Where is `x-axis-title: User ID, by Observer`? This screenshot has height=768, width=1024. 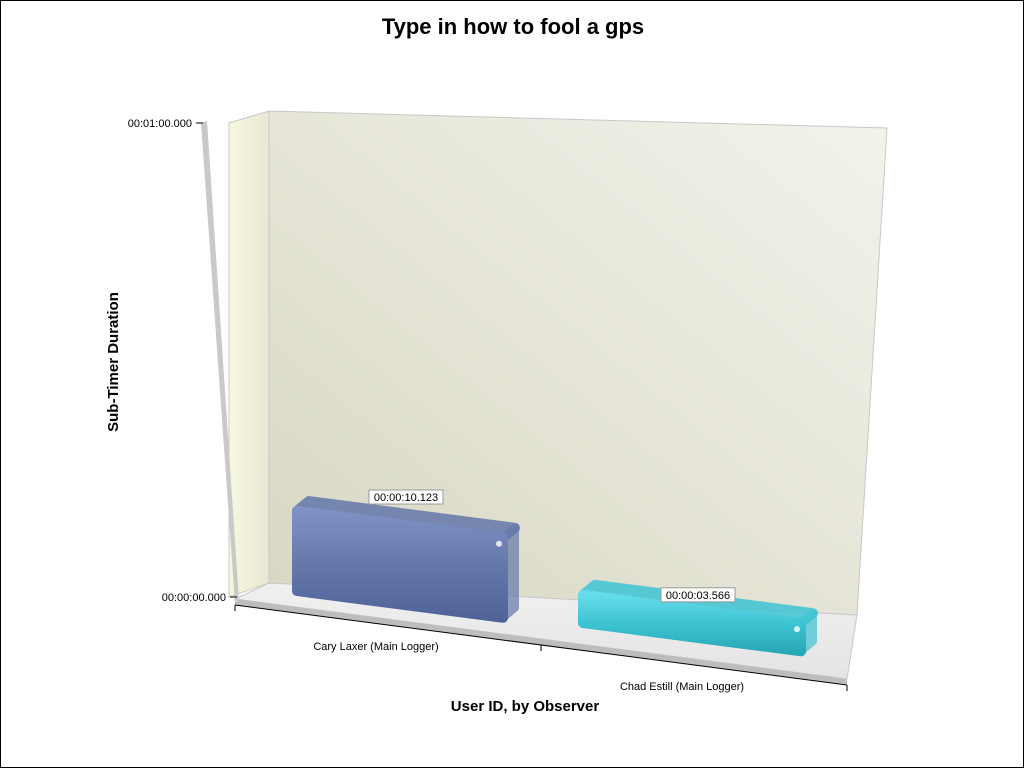 x-axis-title: User ID, by Observer is located at coordinates (525, 706).